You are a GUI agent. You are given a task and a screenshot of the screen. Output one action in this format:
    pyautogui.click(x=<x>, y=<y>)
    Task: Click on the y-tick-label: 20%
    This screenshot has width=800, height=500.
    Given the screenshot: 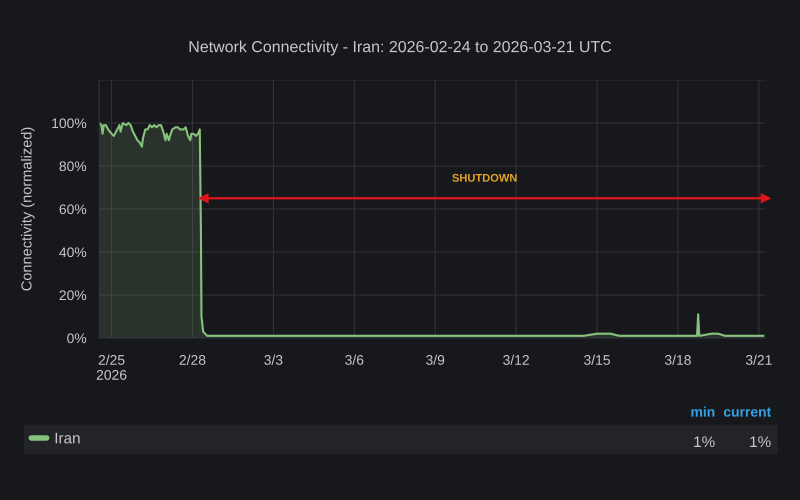 What is the action you would take?
    pyautogui.click(x=73, y=295)
    